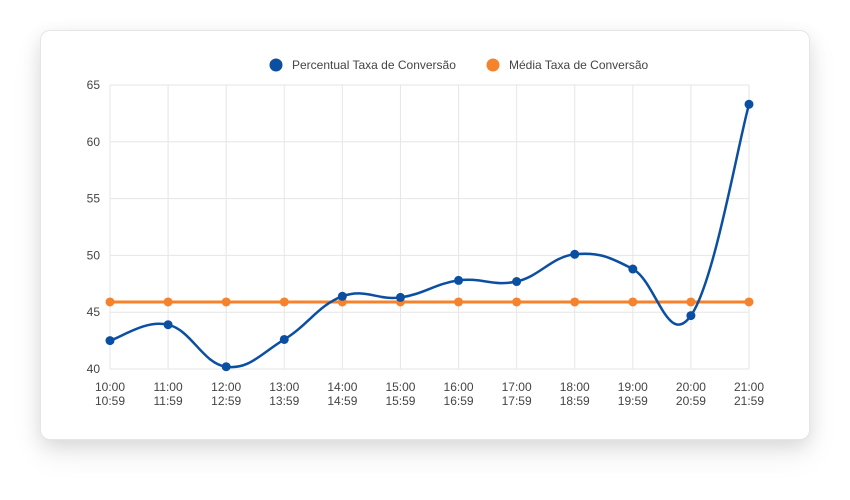 The height and width of the screenshot is (500, 850). I want to click on x-tick-label-end: 18:59, so click(575, 401).